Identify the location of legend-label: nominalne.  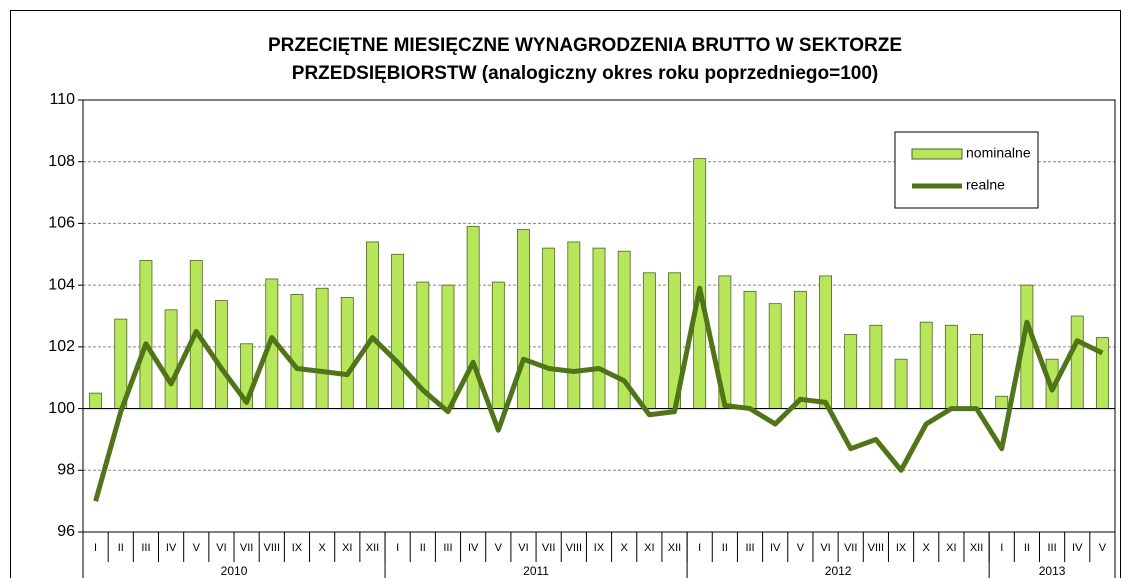
(998, 153).